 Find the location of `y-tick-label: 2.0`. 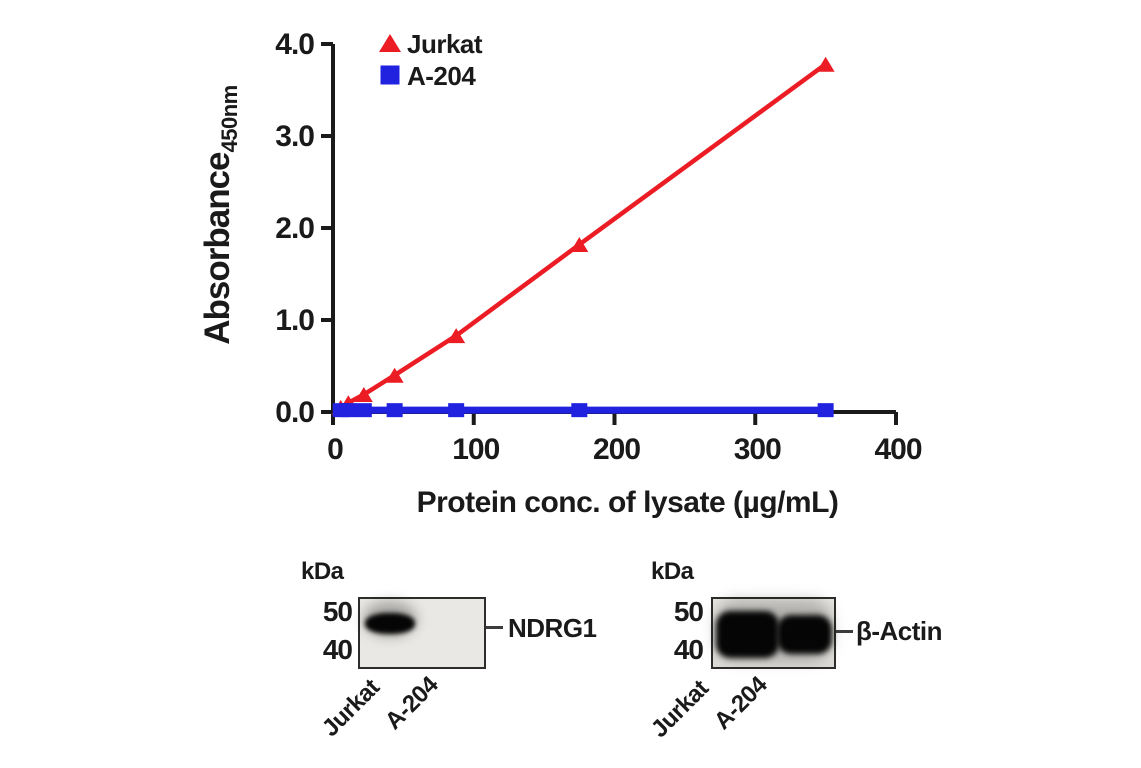

y-tick-label: 2.0 is located at coordinates (294, 228).